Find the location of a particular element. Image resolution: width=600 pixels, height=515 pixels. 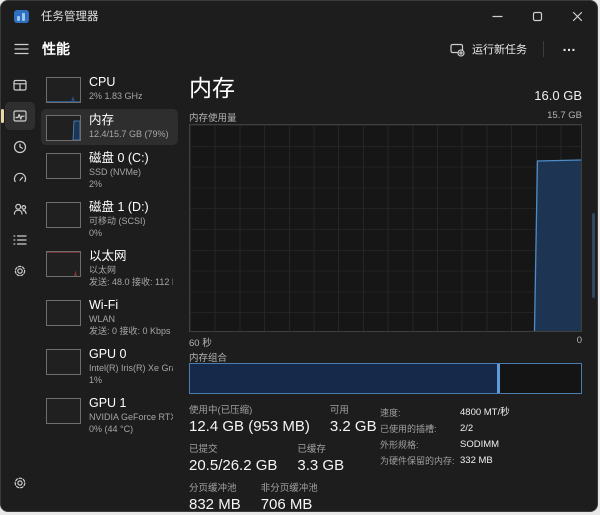

close-button is located at coordinates (577, 16).